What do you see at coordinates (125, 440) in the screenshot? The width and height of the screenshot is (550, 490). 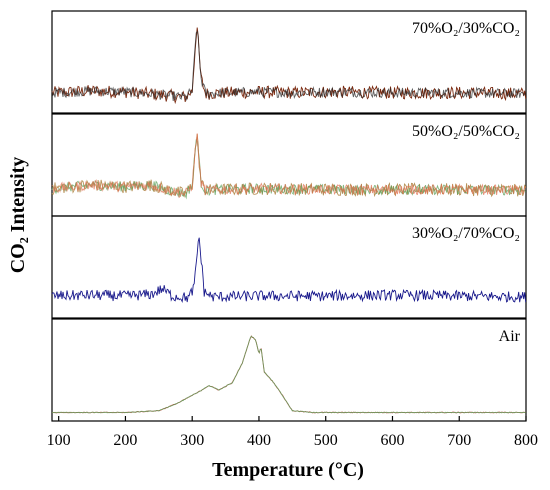 I see `x-tick-label: 200` at bounding box center [125, 440].